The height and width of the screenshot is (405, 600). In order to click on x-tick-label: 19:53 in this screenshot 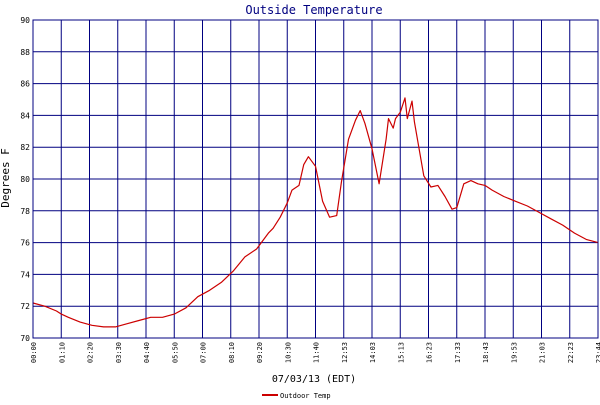, I will do `click(514, 352)`.